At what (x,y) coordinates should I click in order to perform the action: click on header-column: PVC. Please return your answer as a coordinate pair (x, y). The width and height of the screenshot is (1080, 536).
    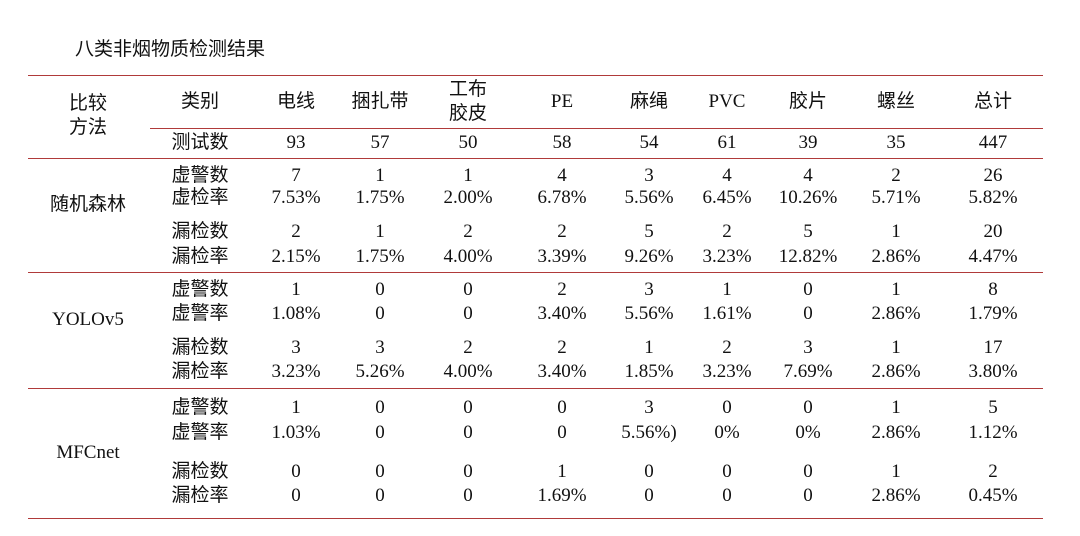
    Looking at the image, I should click on (727, 101).